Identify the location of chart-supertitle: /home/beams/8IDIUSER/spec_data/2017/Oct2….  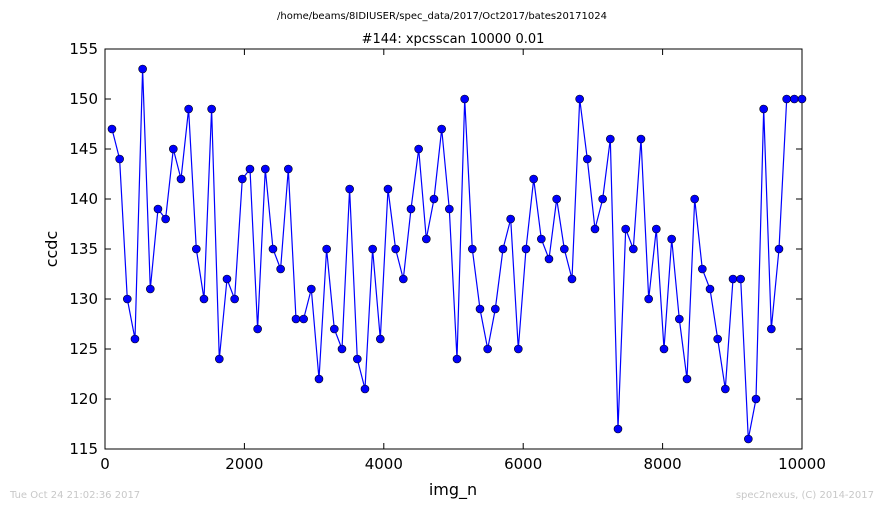
(442, 16).